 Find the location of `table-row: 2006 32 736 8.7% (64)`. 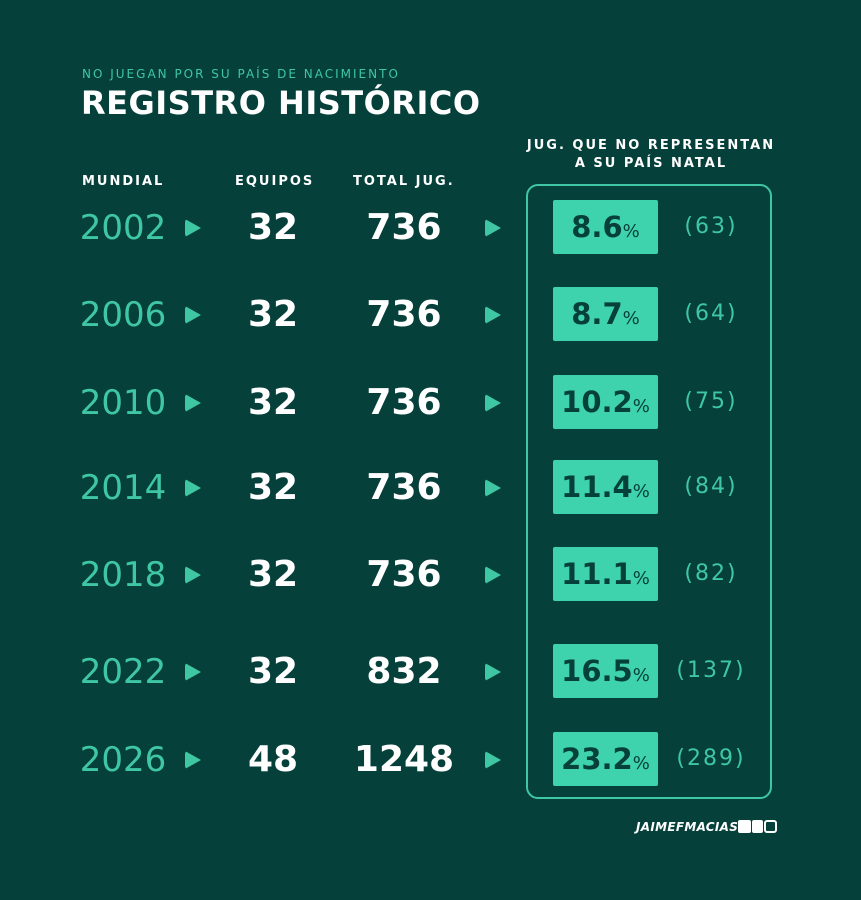

table-row: 2006 32 736 8.7% (64) is located at coordinates (430, 315).